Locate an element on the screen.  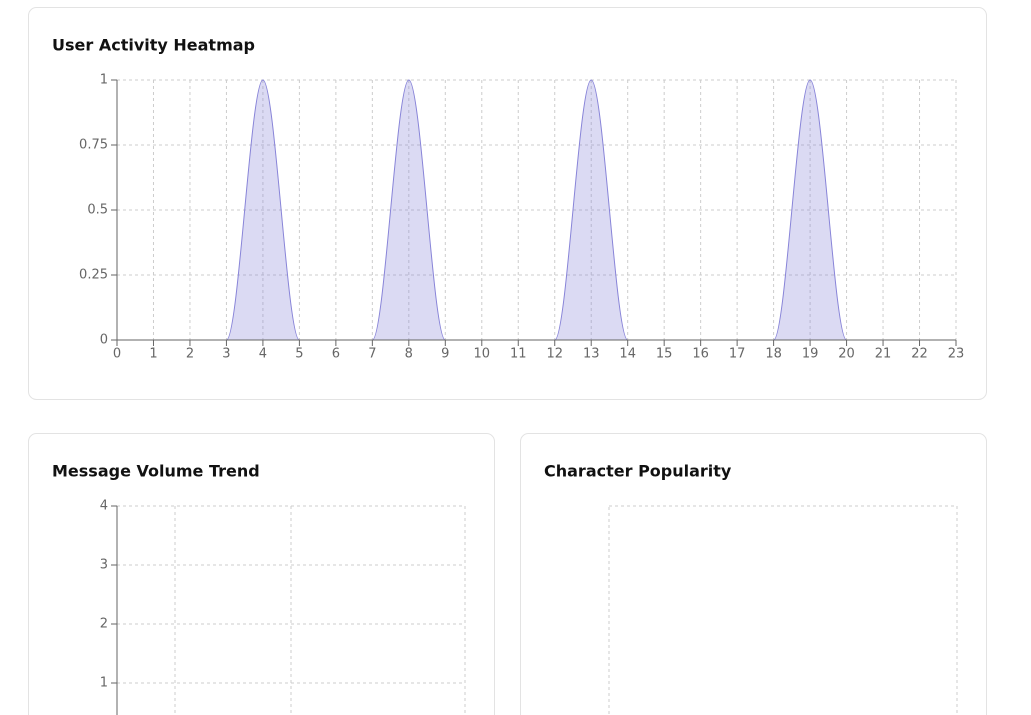
x-tick-label: 7 is located at coordinates (372, 354).